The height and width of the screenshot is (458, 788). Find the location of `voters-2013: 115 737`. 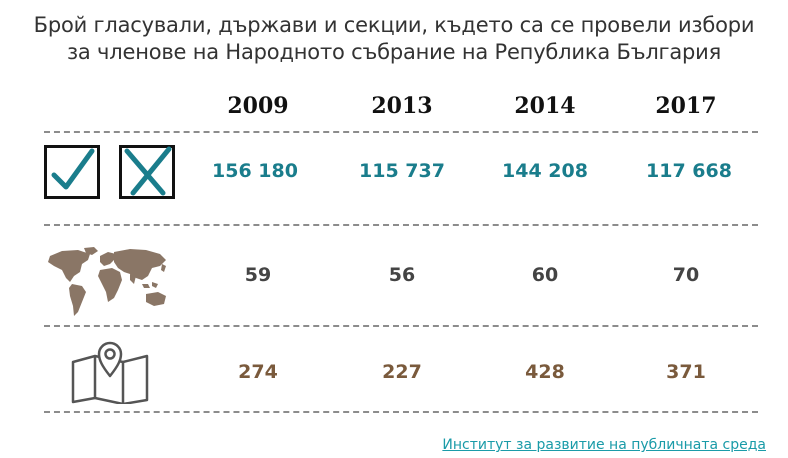

voters-2013: 115 737 is located at coordinates (402, 171).